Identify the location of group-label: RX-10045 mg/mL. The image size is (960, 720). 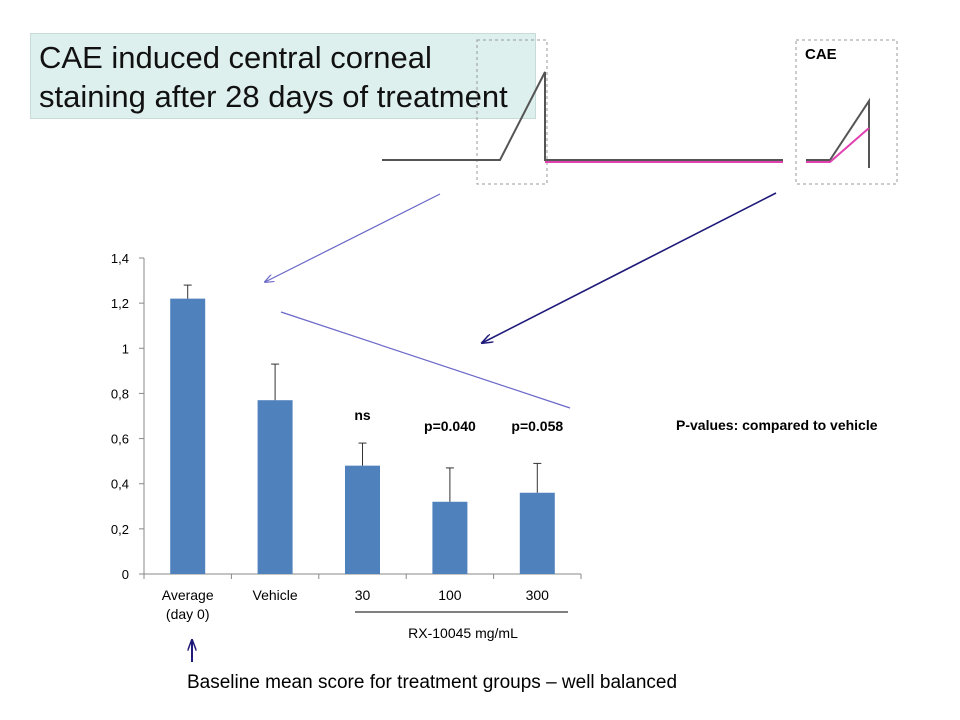
(463, 633).